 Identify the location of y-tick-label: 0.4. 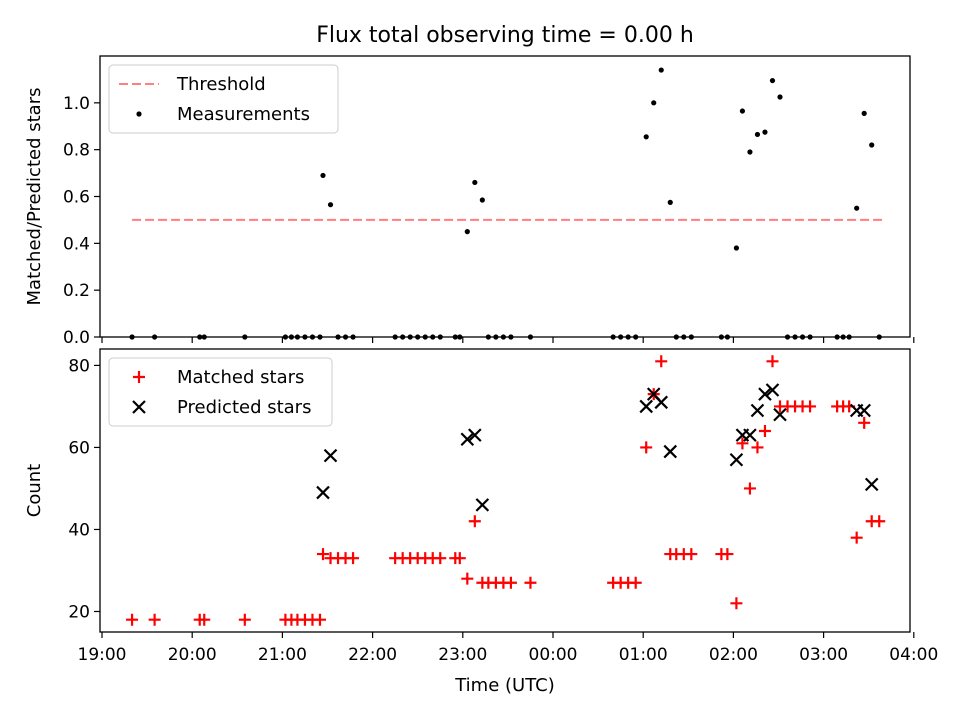
(76, 244).